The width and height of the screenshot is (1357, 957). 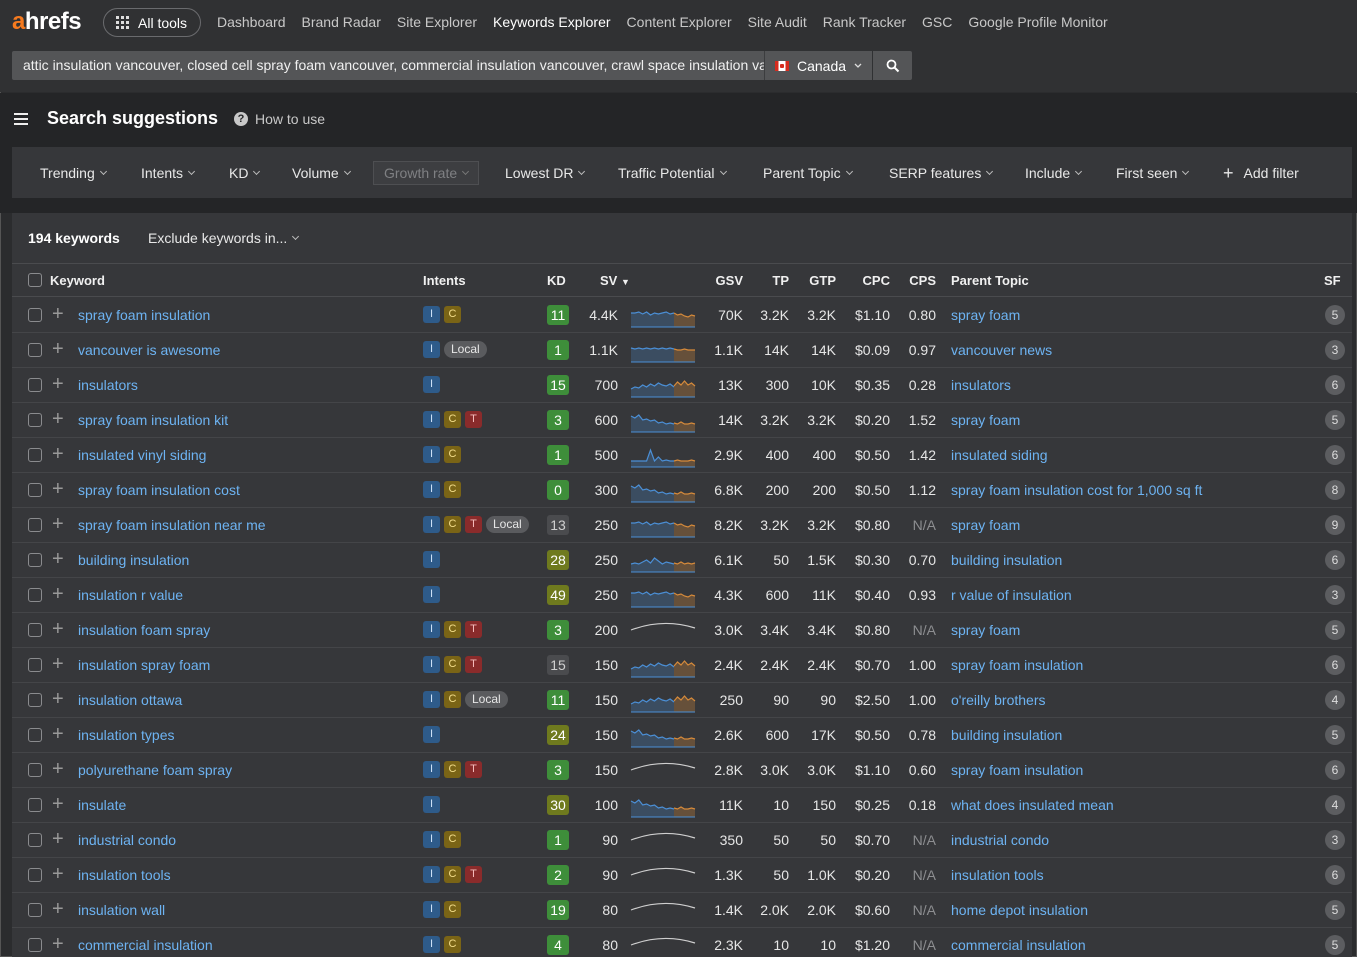 I want to click on parent-topic-link: commercial insulation, so click(x=1018, y=945).